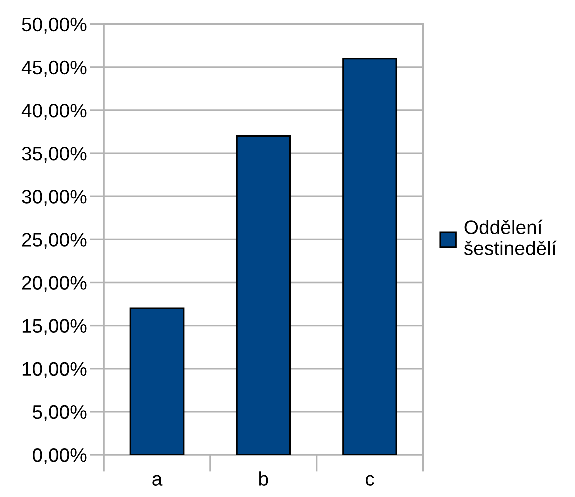 The image size is (575, 497). What do you see at coordinates (54, 155) in the screenshot?
I see `y-tick-label: 35,00%` at bounding box center [54, 155].